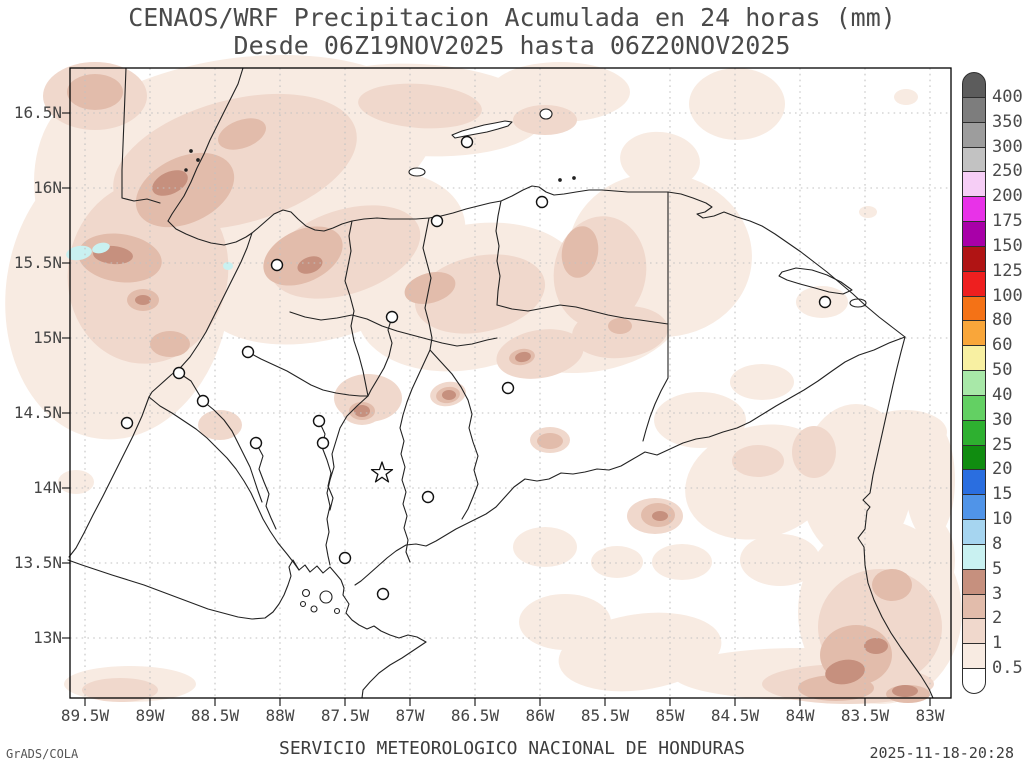 The width and height of the screenshot is (1024, 768). Describe the element at coordinates (345, 715) in the screenshot. I see `lon-label-87.5W: 87.5W` at that location.